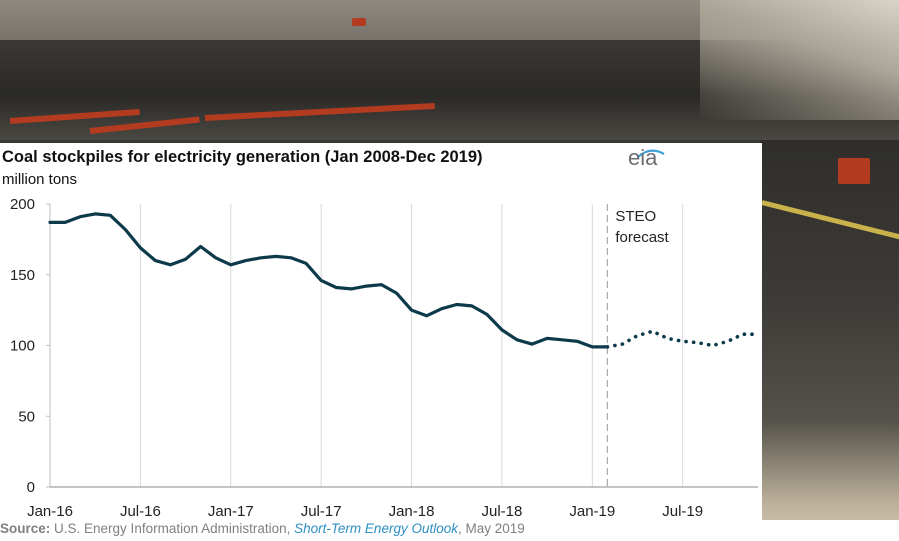  Describe the element at coordinates (50, 511) in the screenshot. I see `x-tick-label: Jan-16` at that location.